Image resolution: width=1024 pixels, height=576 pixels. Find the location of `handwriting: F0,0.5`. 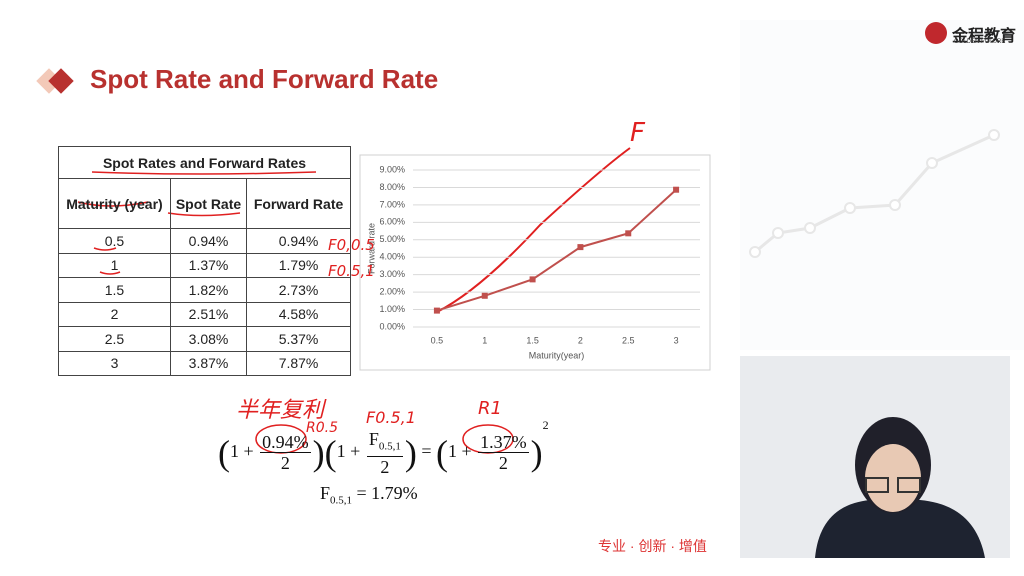

handwriting: F0,0.5 is located at coordinates (351, 245).